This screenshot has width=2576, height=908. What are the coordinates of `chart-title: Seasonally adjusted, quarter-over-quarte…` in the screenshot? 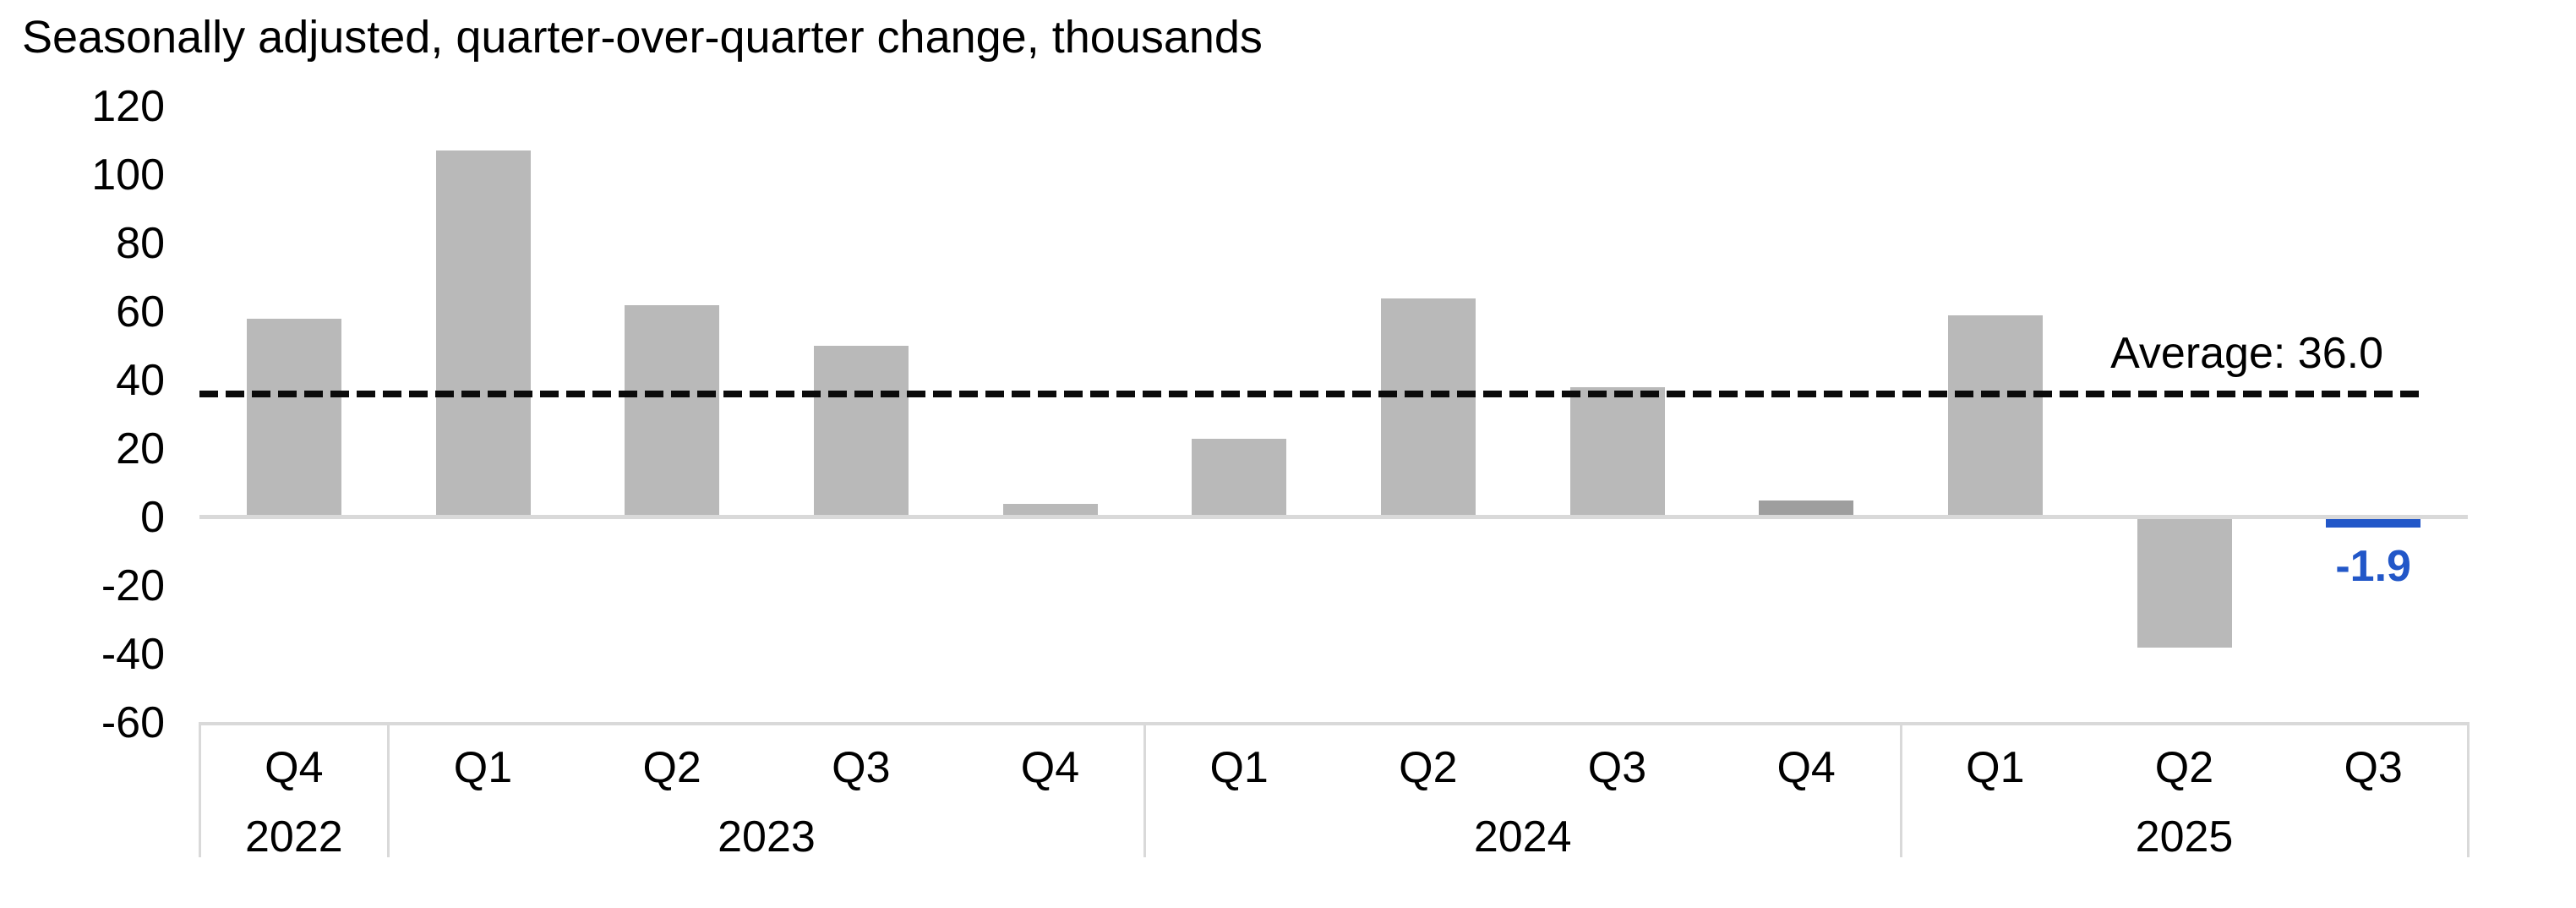 It's located at (642, 37).